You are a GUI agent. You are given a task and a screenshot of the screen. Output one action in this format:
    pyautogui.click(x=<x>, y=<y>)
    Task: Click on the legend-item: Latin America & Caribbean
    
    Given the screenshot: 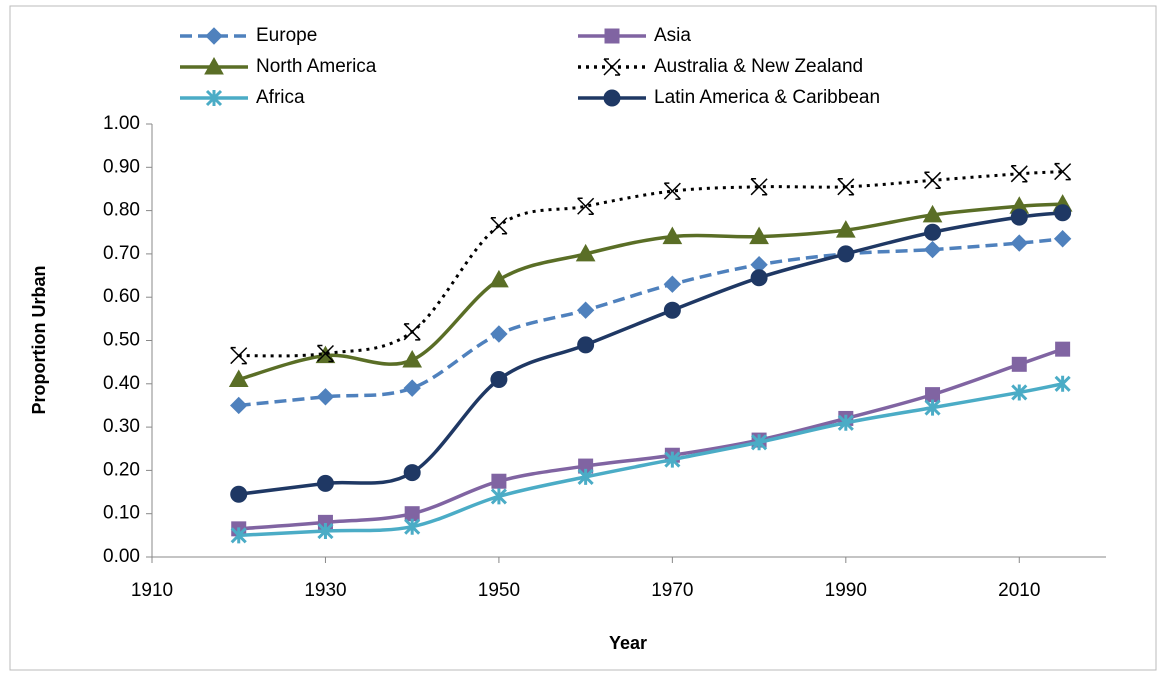 What is the action you would take?
    pyautogui.click(x=729, y=97)
    